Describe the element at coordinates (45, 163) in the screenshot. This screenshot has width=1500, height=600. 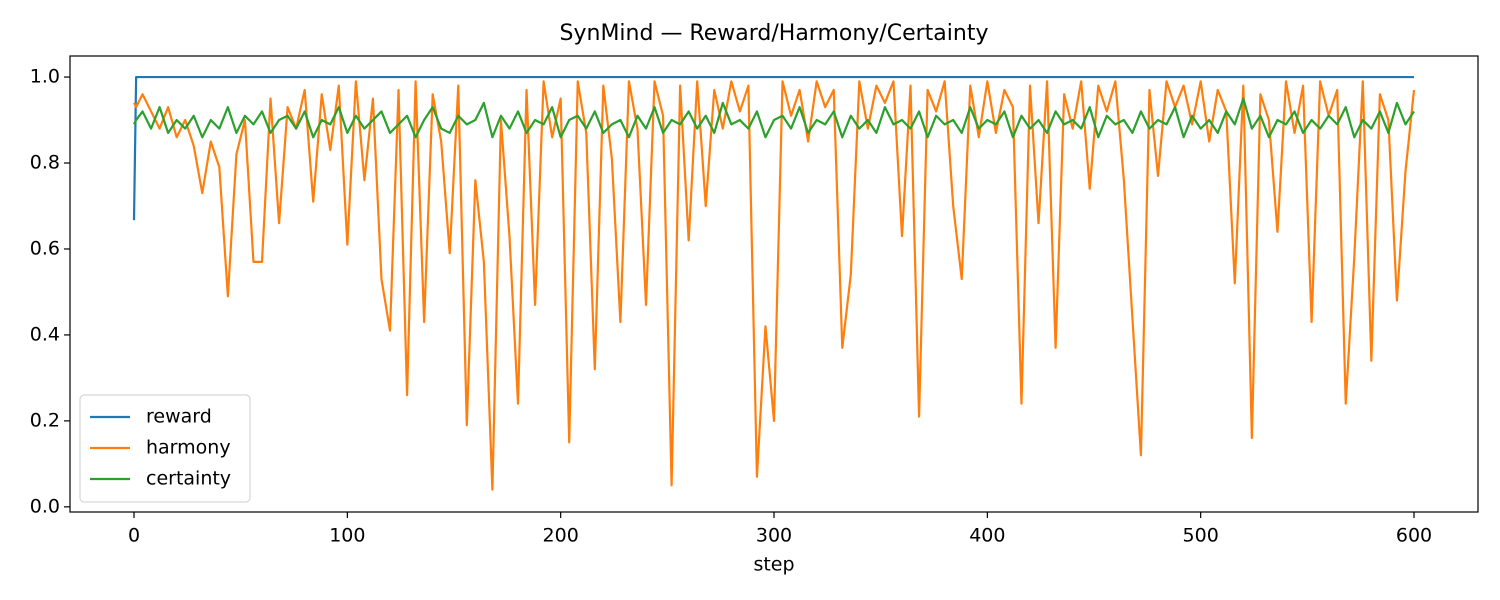
I see `y-tick-label: 0.8` at that location.